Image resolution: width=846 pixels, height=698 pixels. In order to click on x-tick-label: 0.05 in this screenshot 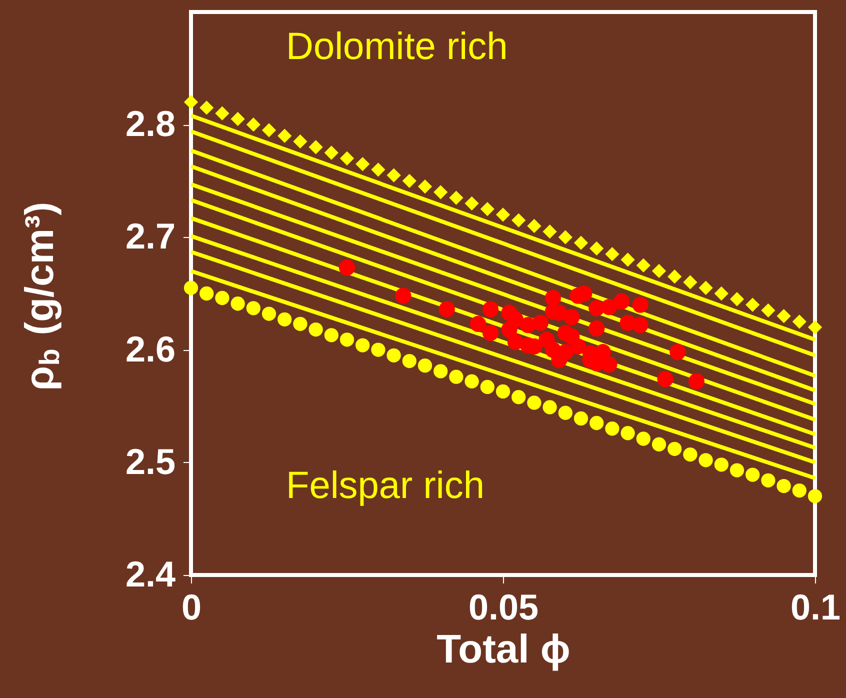, I will do `click(503, 607)`.